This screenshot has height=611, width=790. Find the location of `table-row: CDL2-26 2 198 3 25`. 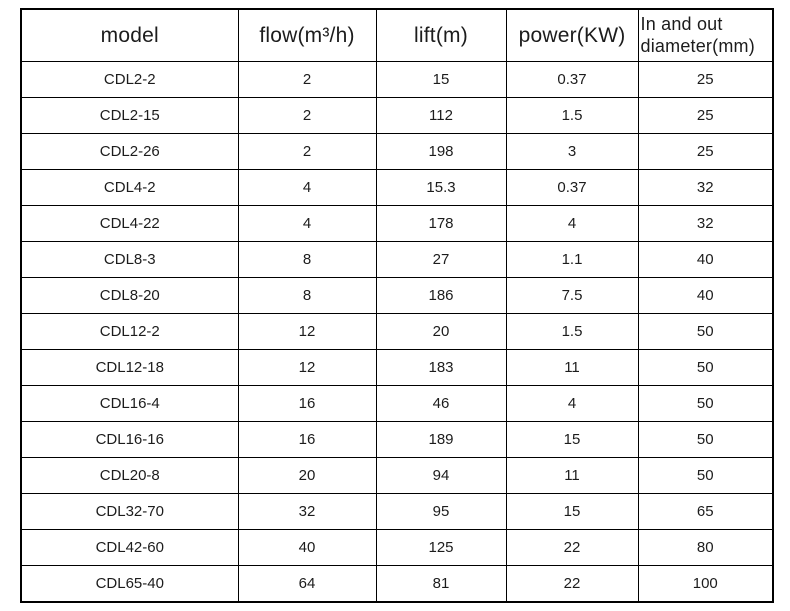

table-row: CDL2-26 2 198 3 25 is located at coordinates (397, 151).